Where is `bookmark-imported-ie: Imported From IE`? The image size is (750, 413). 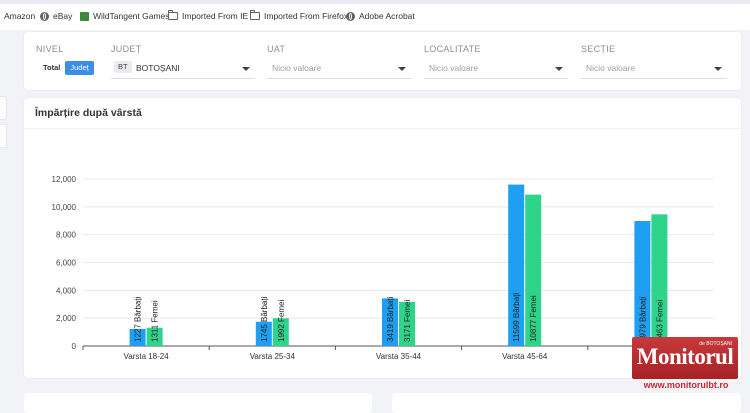
bookmark-imported-ie: Imported From IE is located at coordinates (208, 16).